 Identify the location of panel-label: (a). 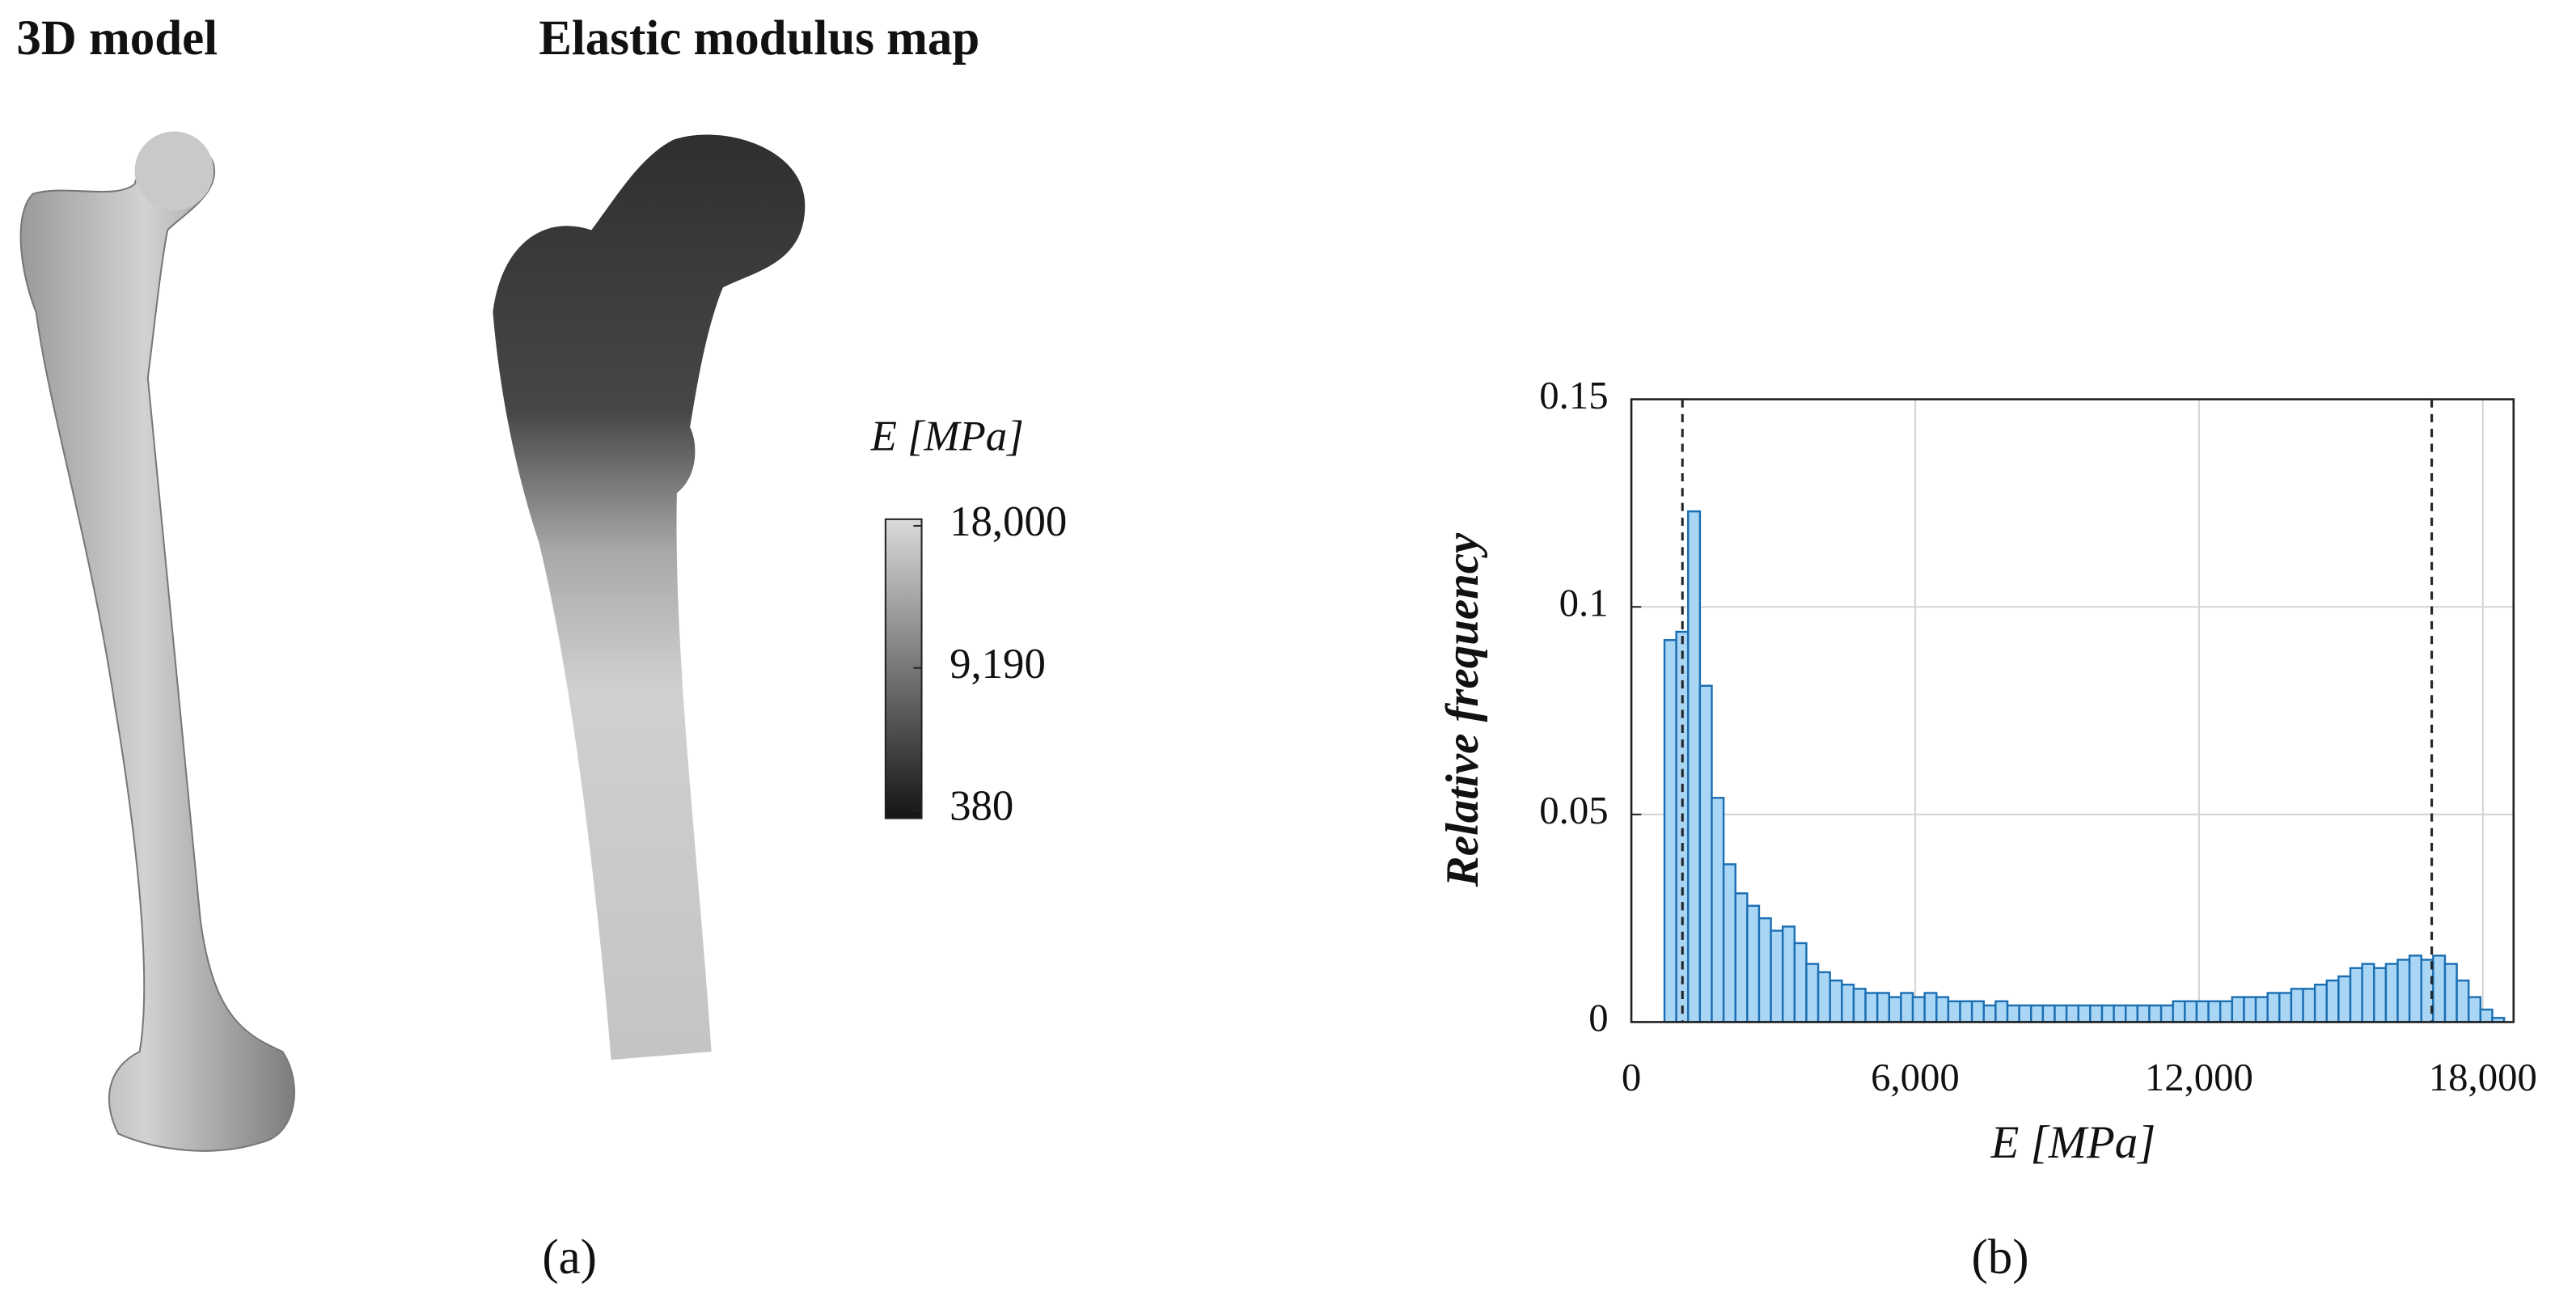
(569, 1257).